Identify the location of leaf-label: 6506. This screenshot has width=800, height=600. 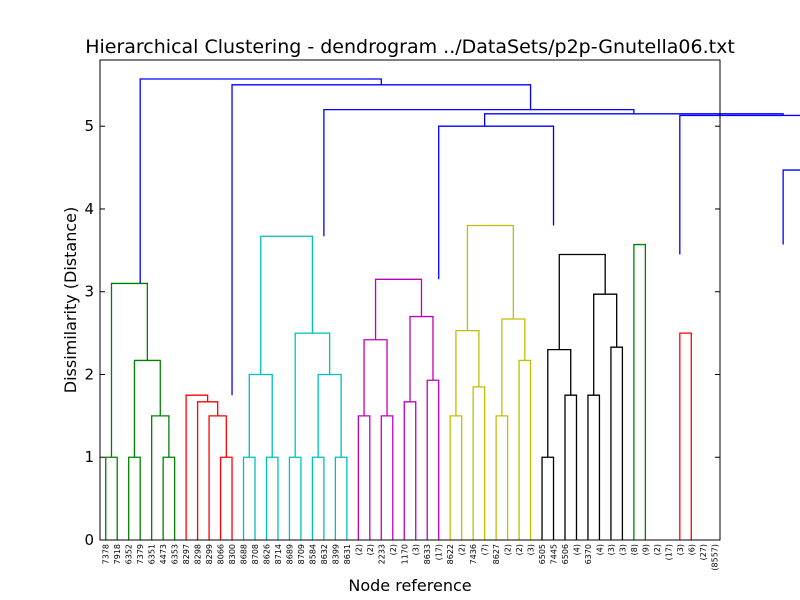
(565, 554).